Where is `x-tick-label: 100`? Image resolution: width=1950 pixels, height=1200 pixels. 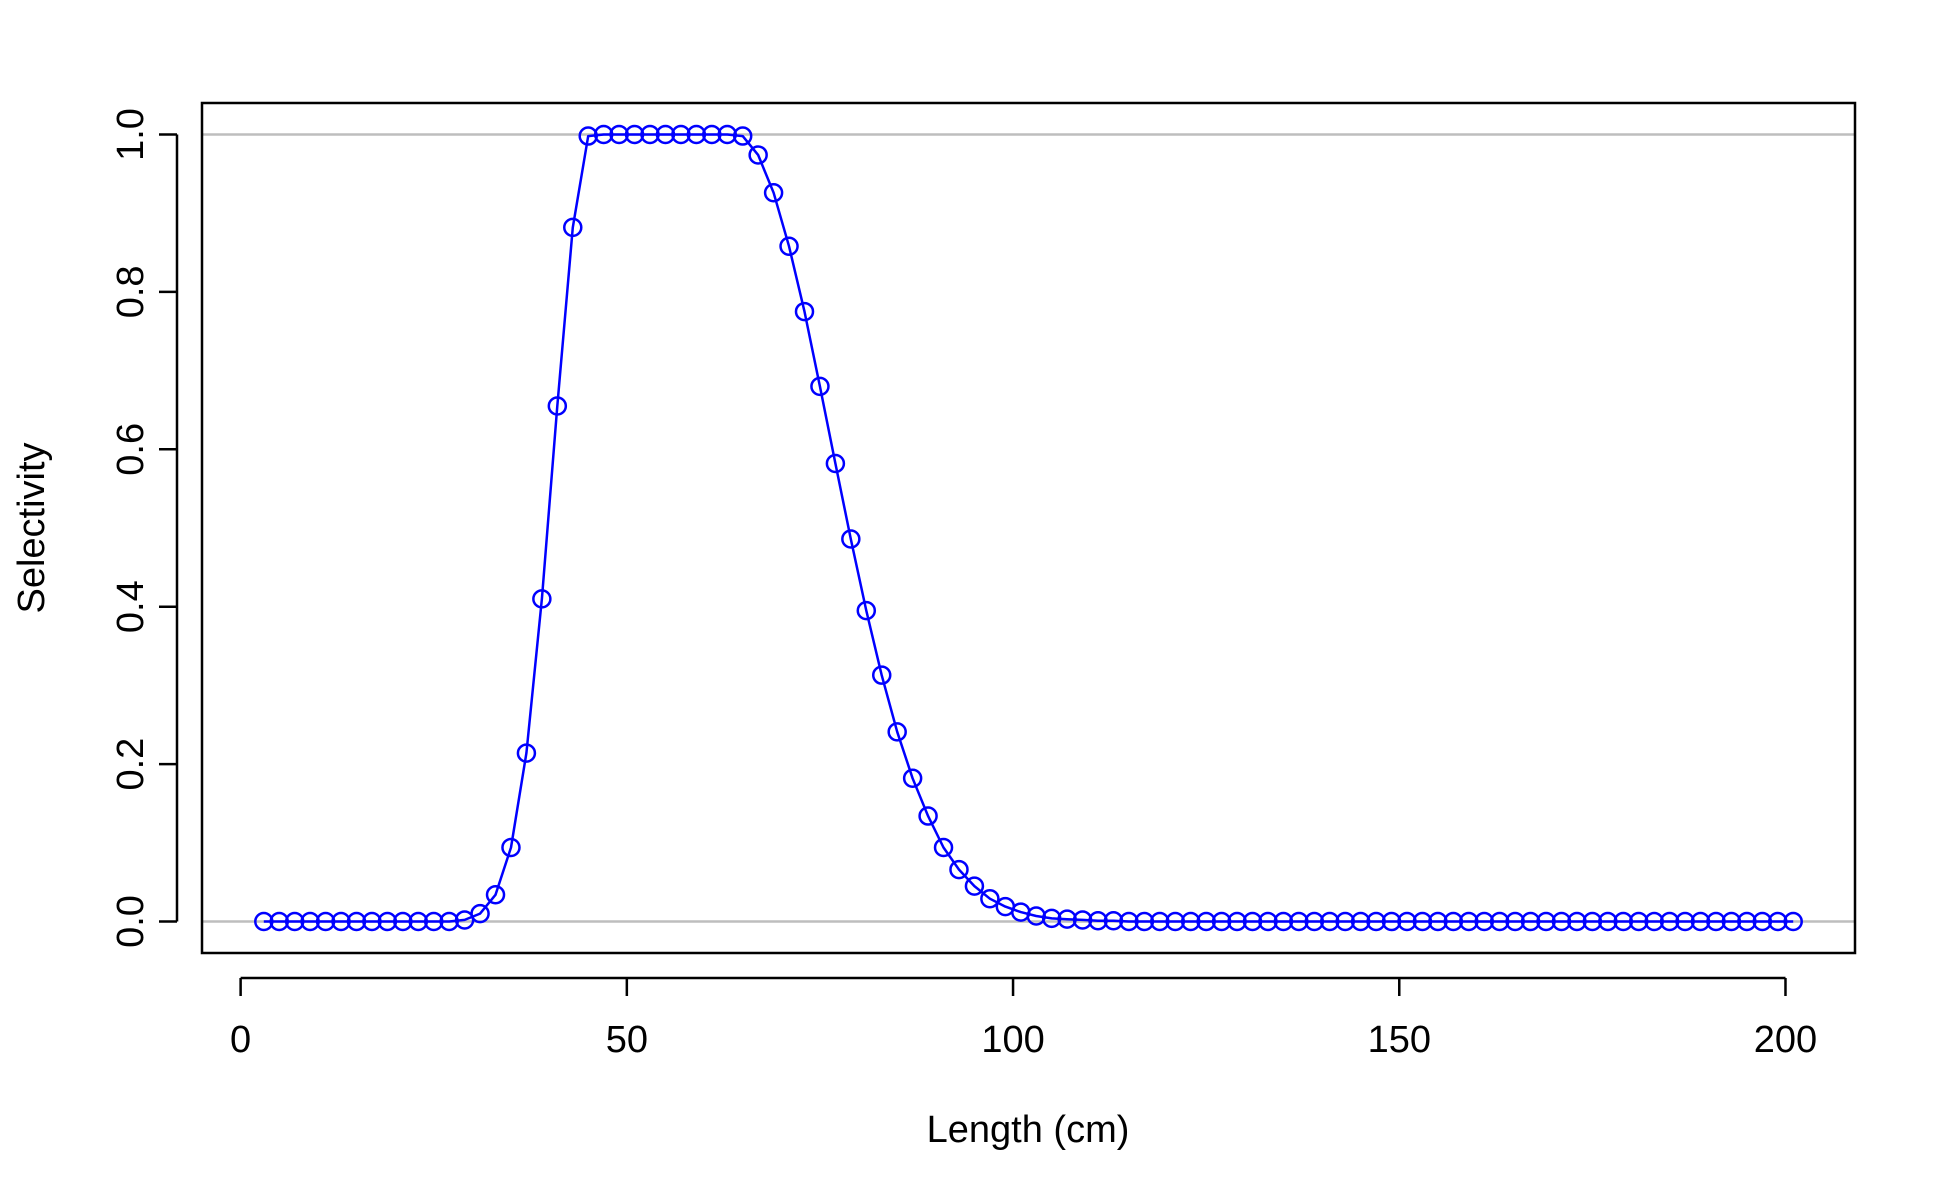 x-tick-label: 100 is located at coordinates (1012, 1040).